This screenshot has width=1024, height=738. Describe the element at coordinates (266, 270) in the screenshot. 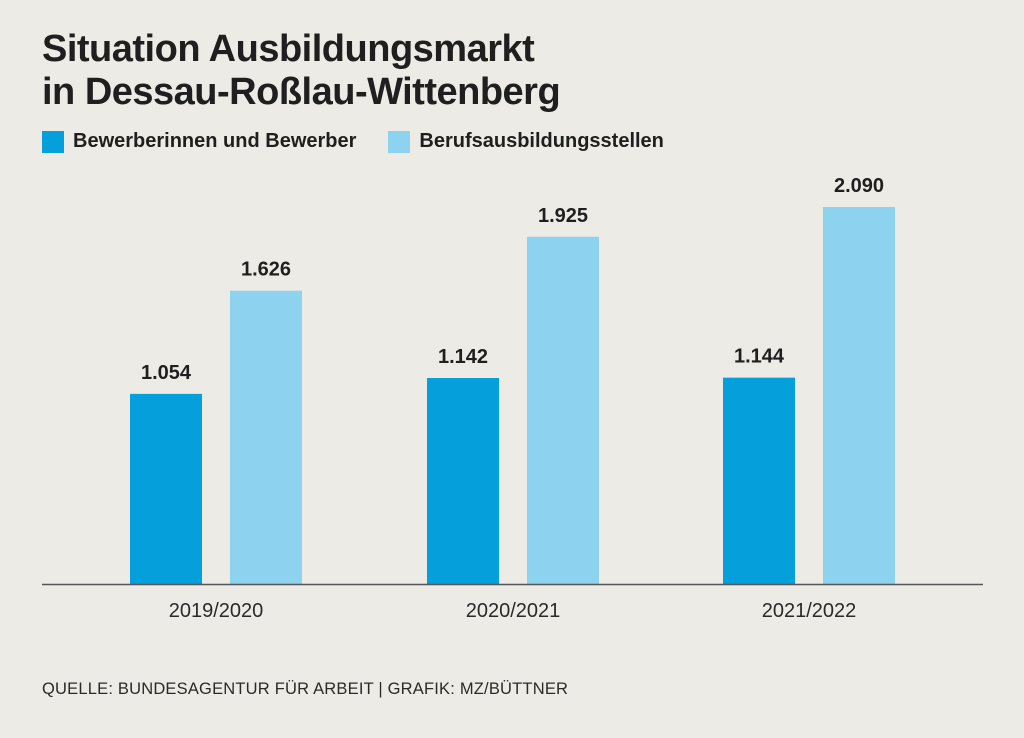

I see `data-label-ausbildungsstellen-0: 1.626` at that location.